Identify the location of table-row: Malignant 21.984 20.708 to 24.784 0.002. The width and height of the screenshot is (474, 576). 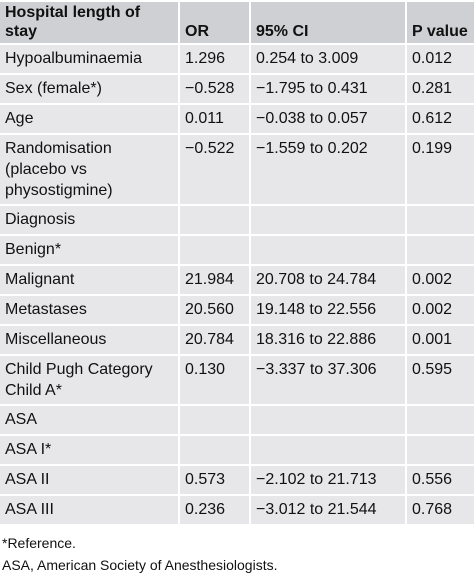
(237, 280).